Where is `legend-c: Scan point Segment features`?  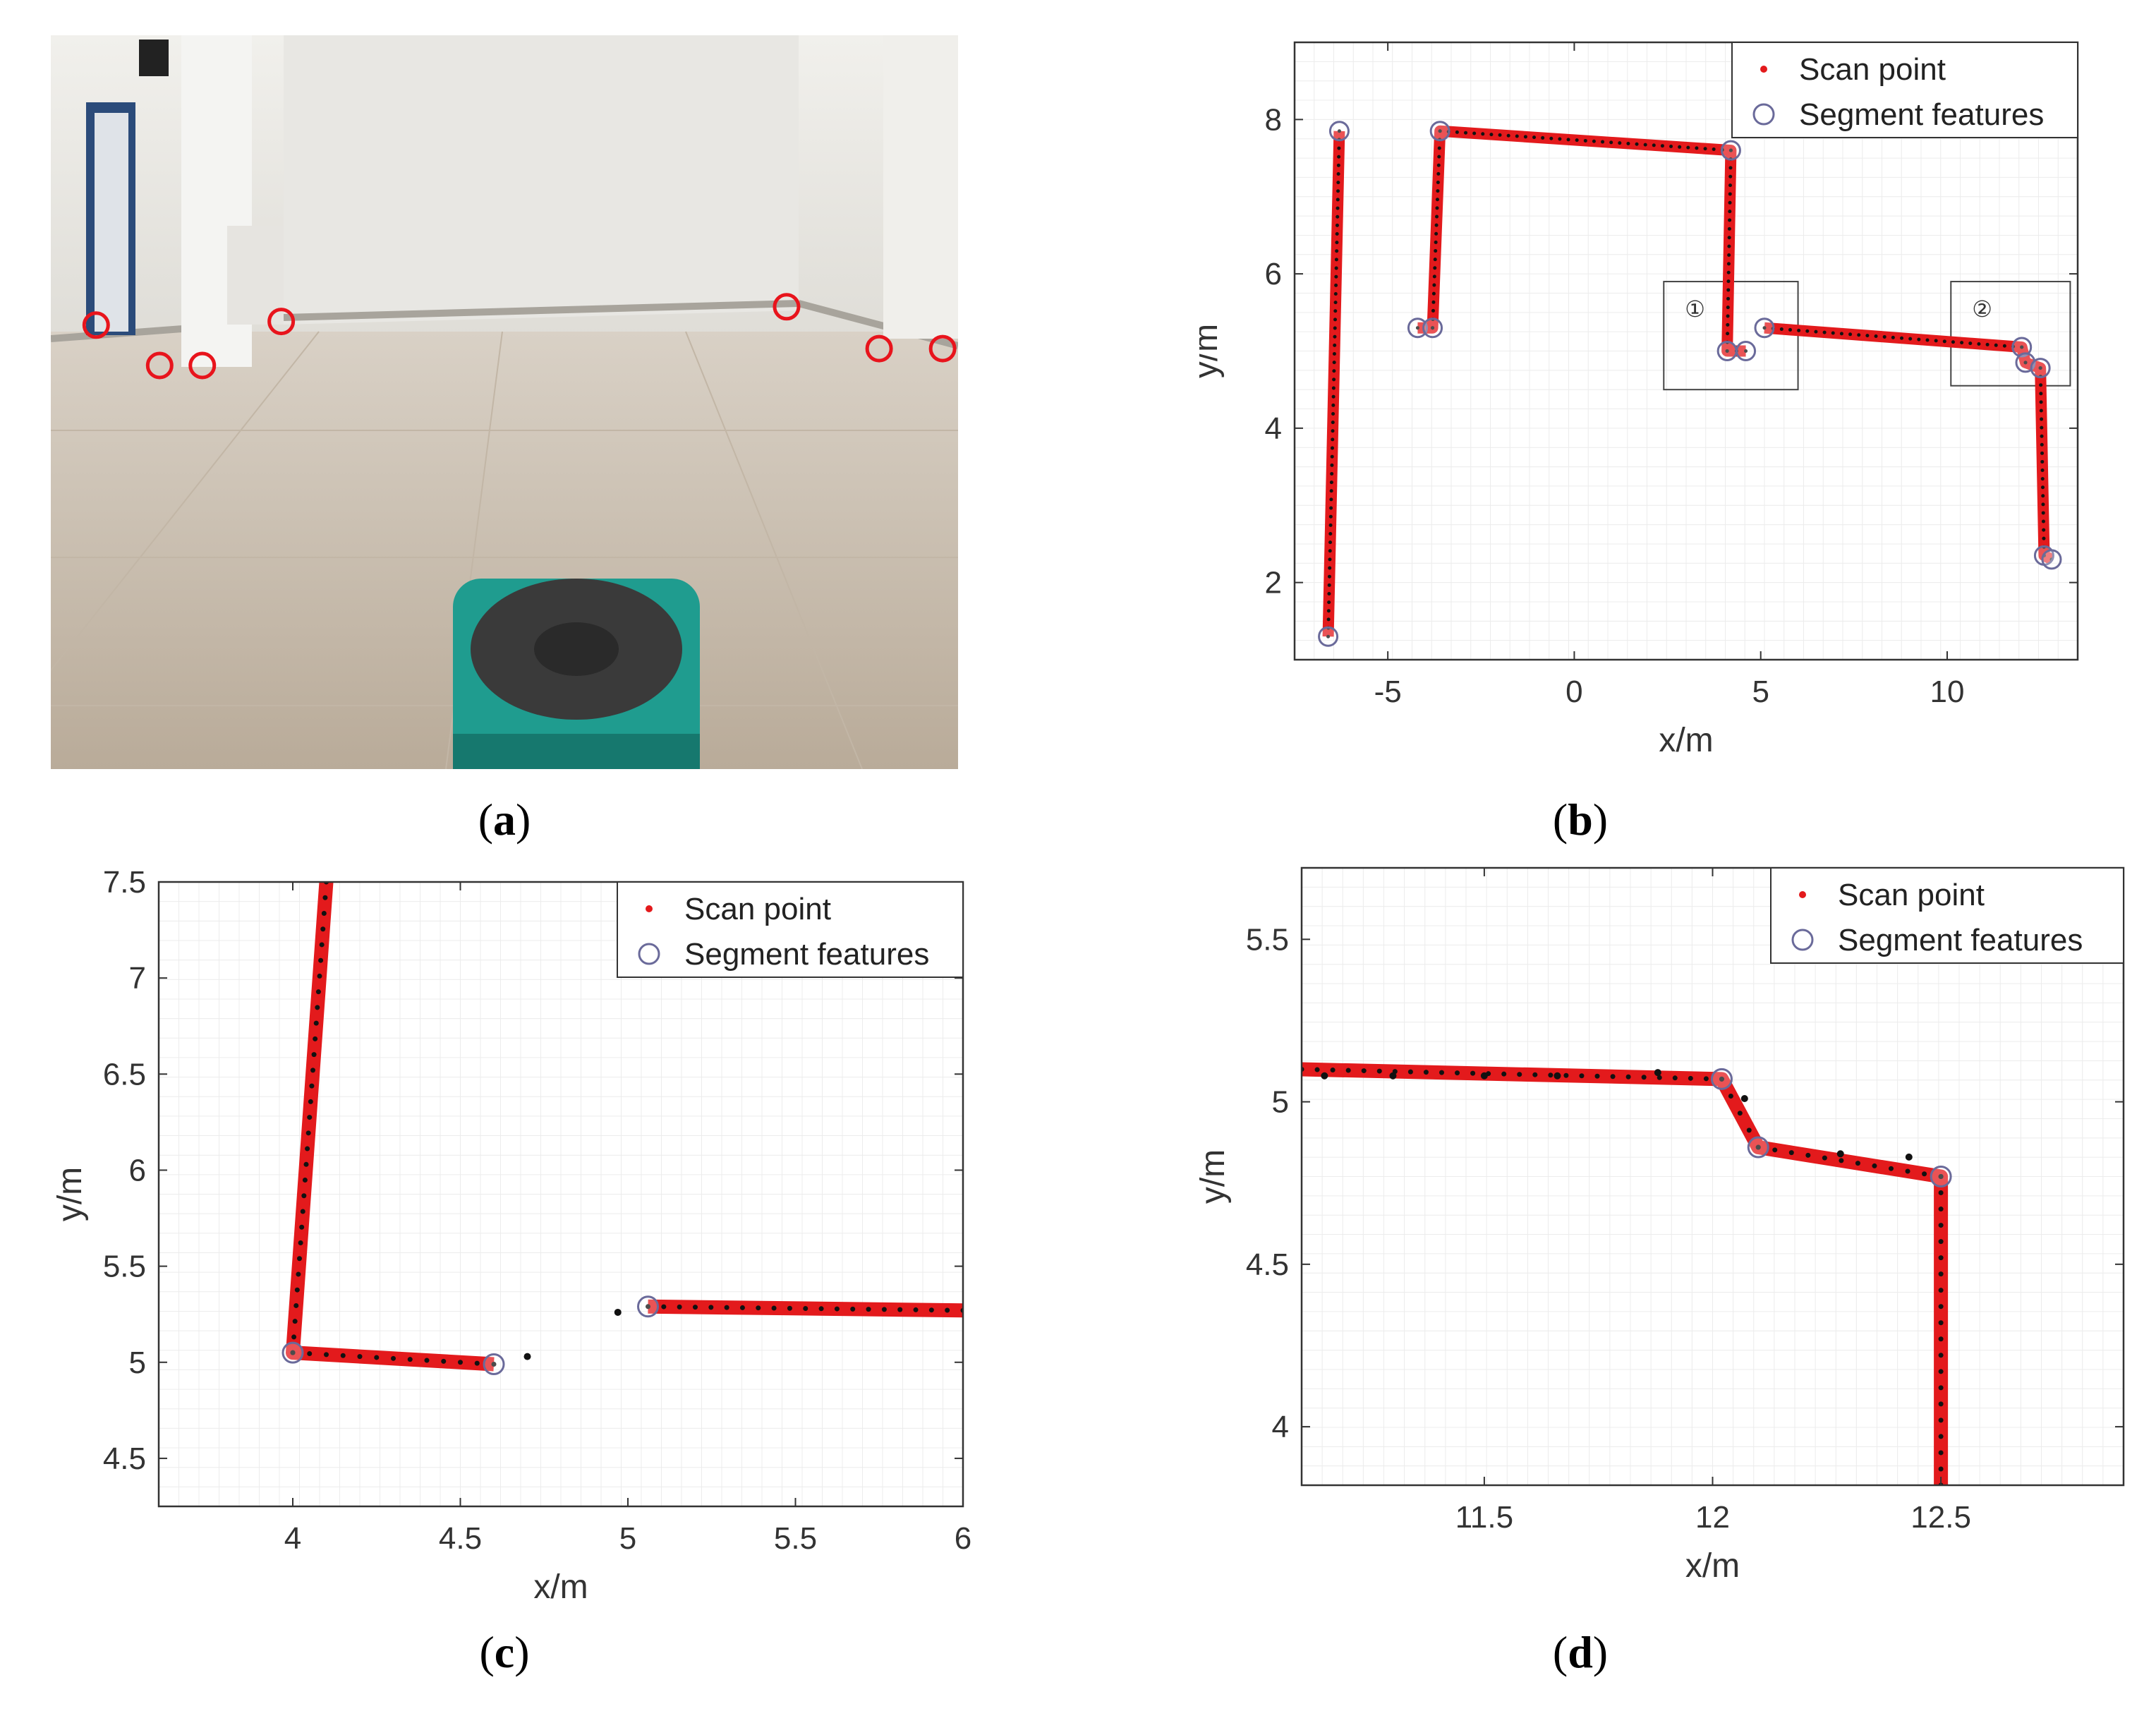
legend-c: Scan point Segment features is located at coordinates (790, 930).